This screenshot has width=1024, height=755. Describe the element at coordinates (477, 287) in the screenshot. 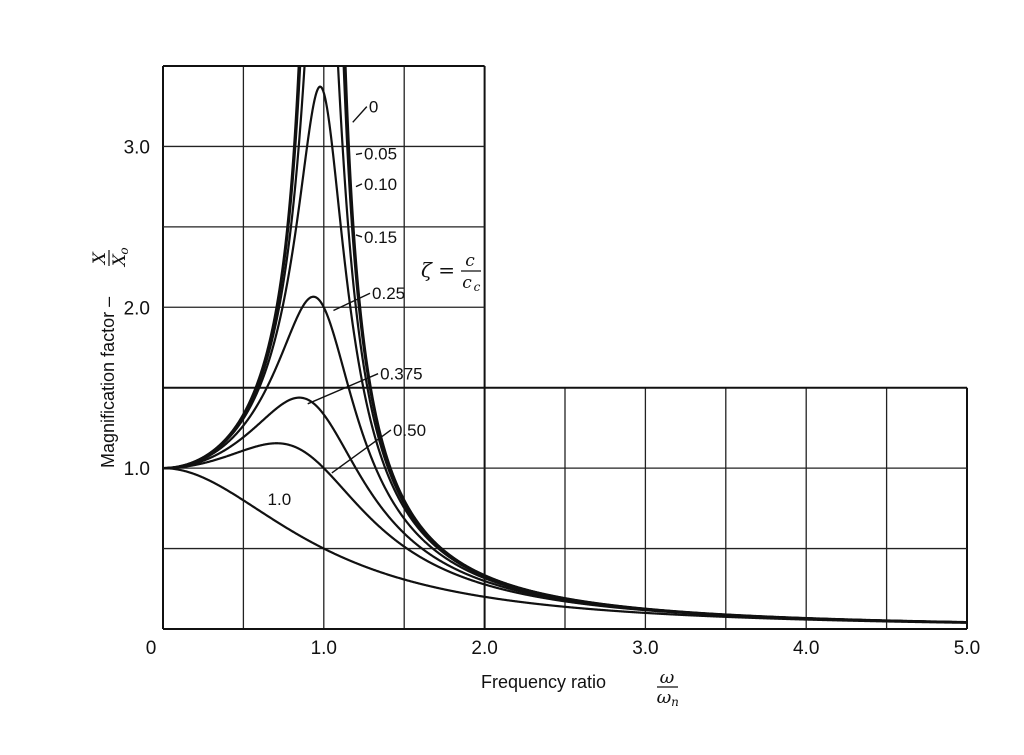

I see `zeta-fraction-denominator-sub: c` at that location.